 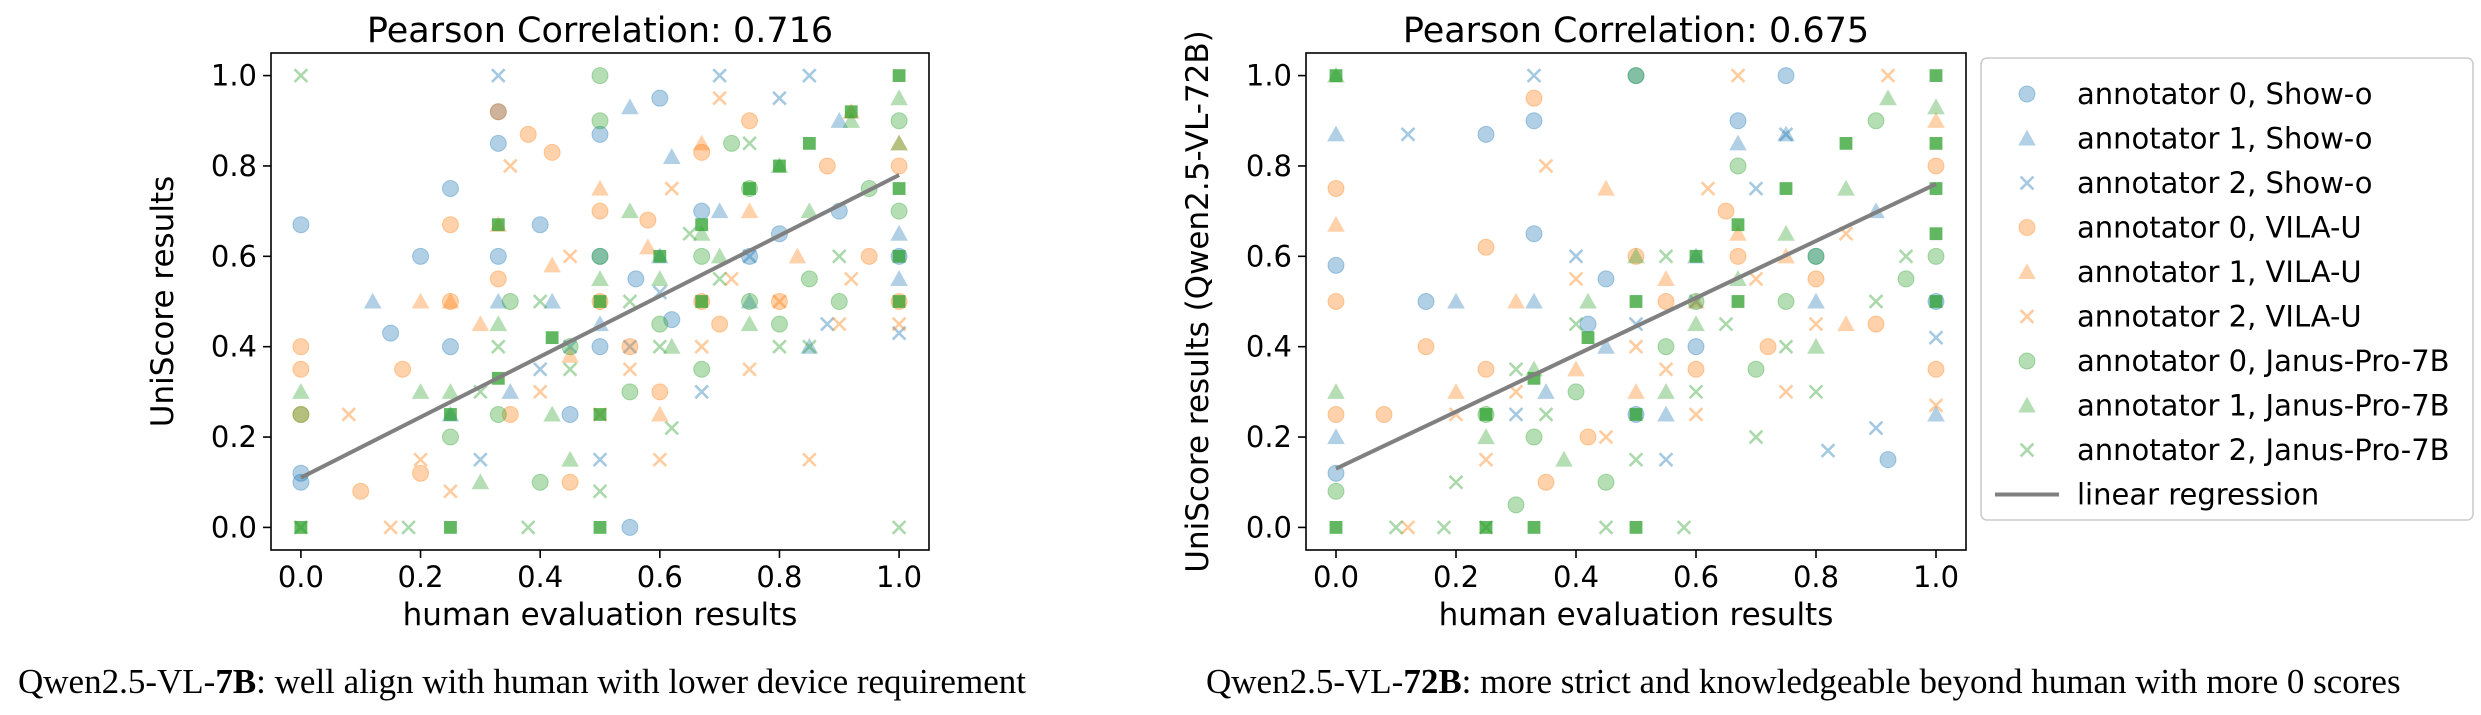 What do you see at coordinates (1269, 76) in the screenshot?
I see `y-tick-label-72b-5: 1.0` at bounding box center [1269, 76].